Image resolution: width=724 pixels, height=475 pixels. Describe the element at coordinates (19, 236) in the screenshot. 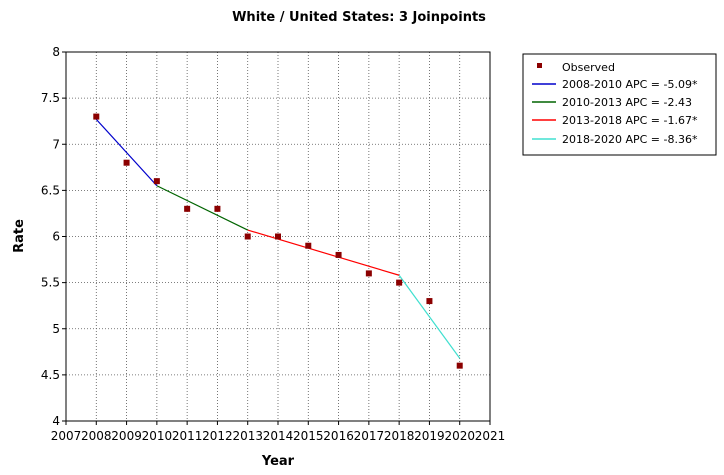

I see `y-axis-label: Rate` at that location.